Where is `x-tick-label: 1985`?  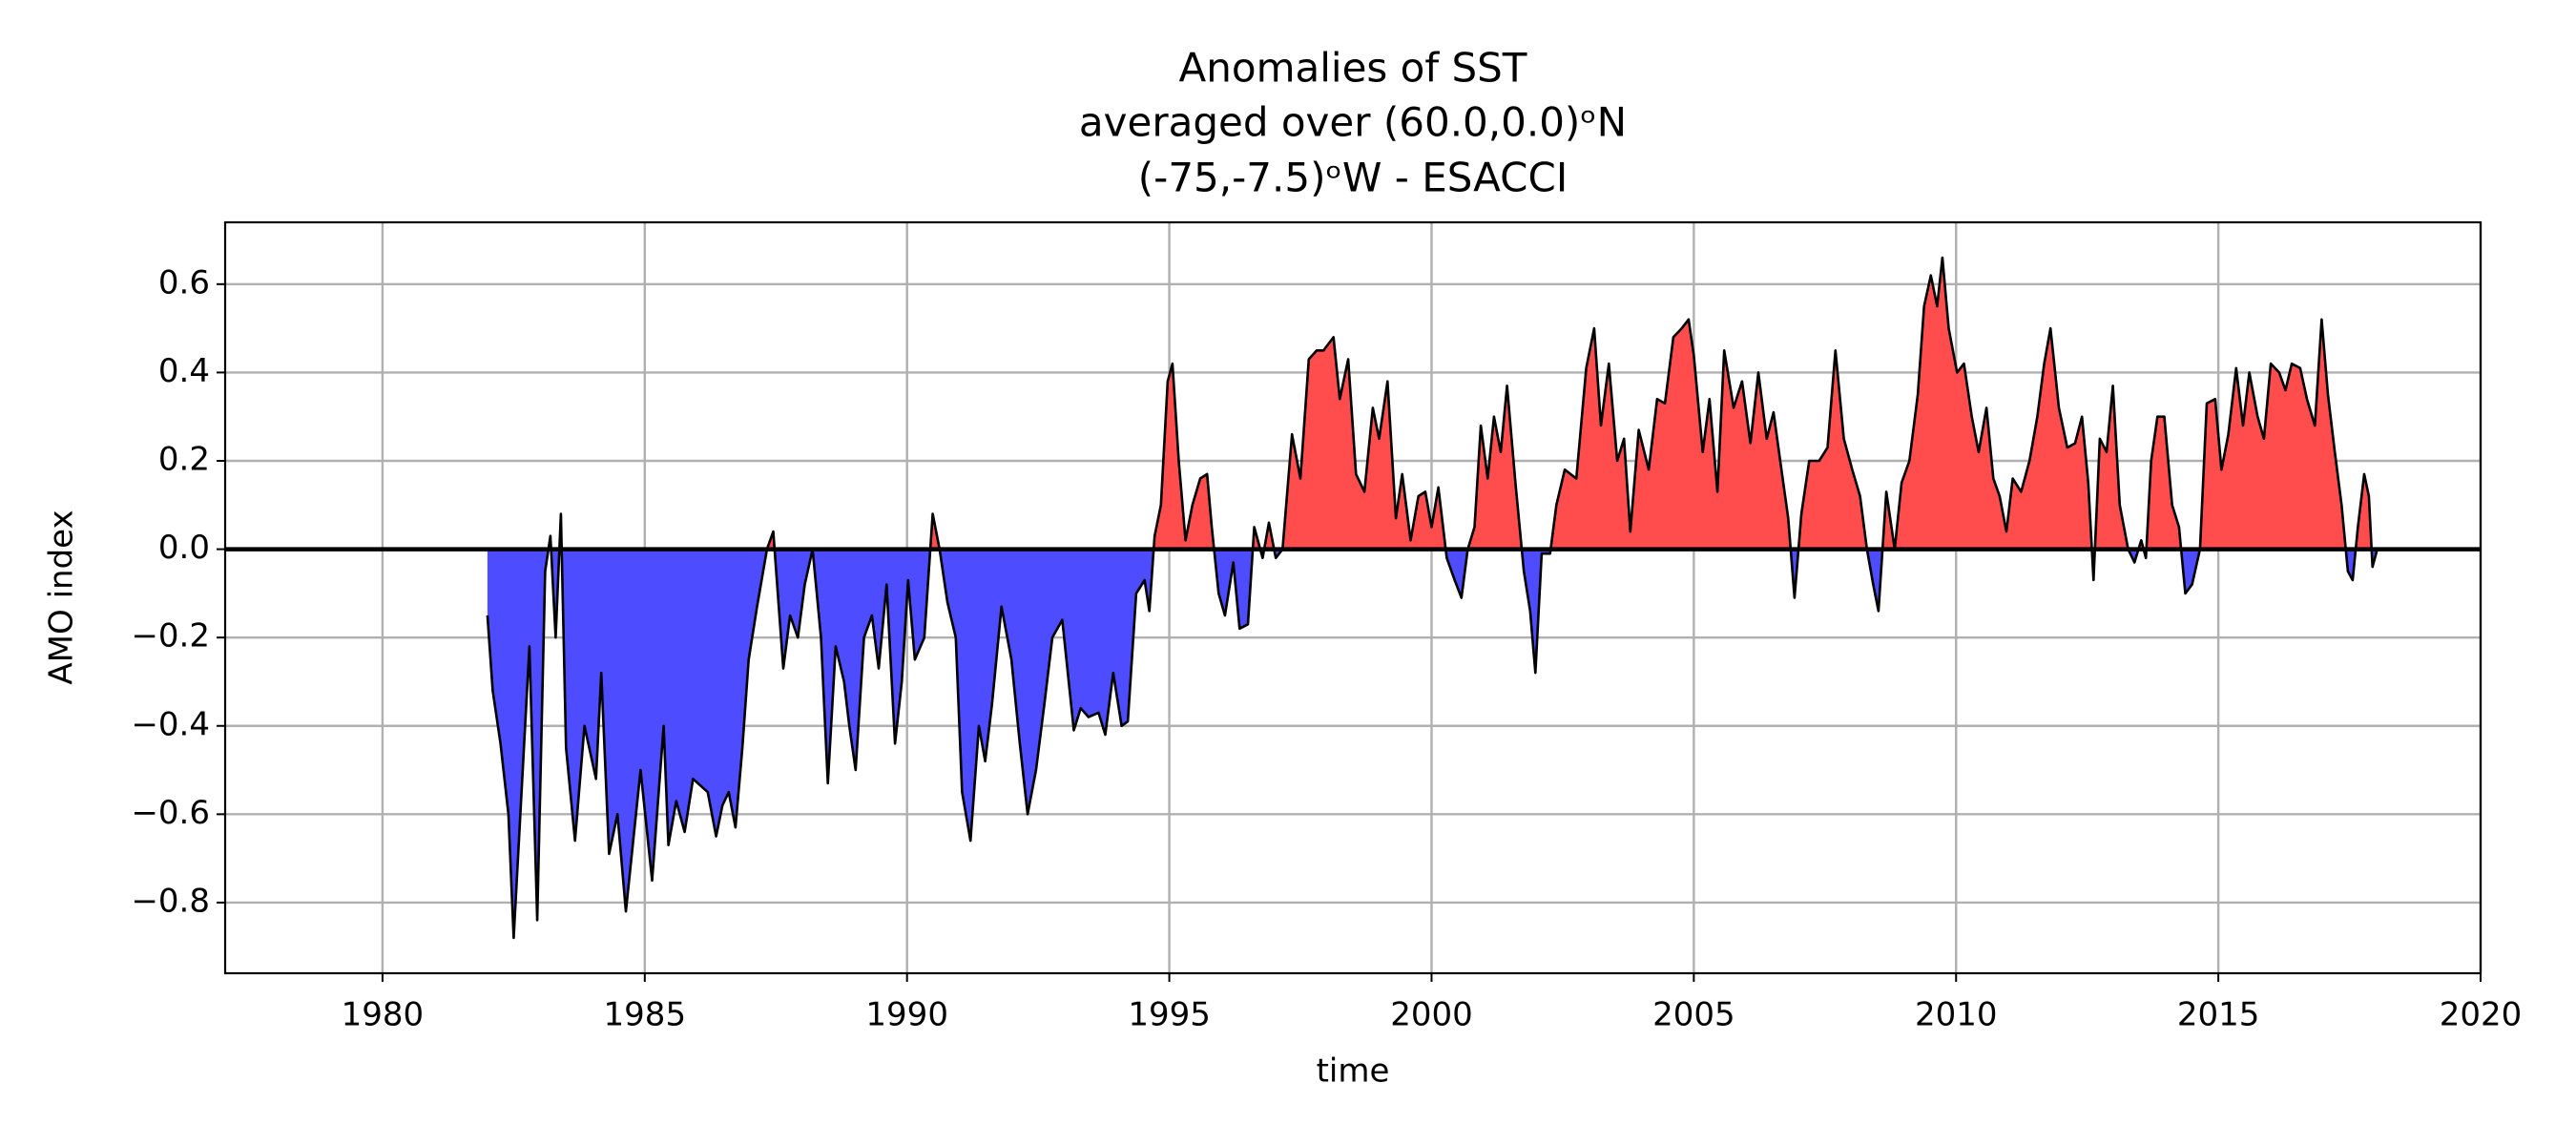 x-tick-label: 1985 is located at coordinates (645, 1015).